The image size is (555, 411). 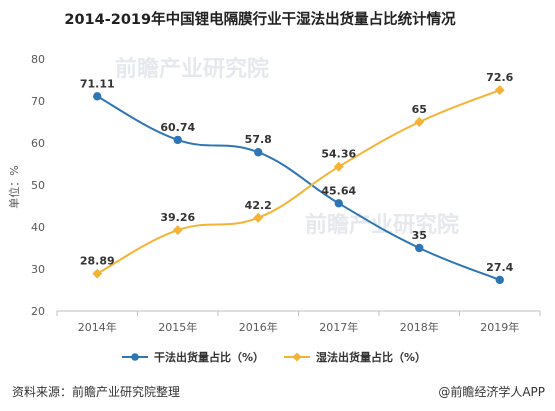 What do you see at coordinates (419, 327) in the screenshot?
I see `x-tick-label: 2018年` at bounding box center [419, 327].